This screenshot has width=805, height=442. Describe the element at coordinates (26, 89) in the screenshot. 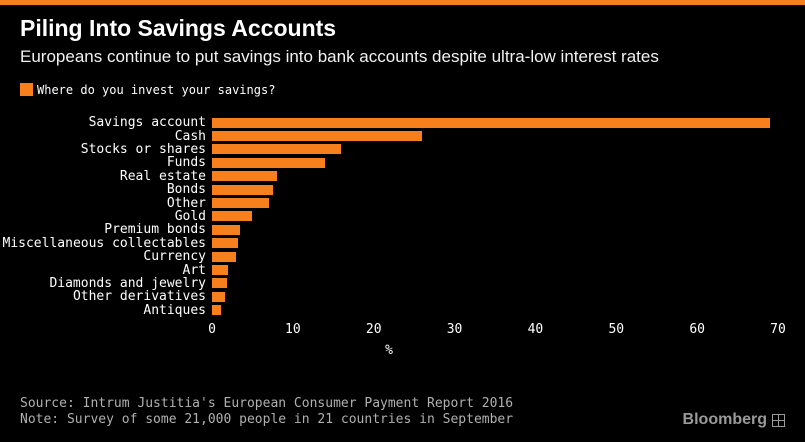

I see `legend-swatch-icon` at that location.